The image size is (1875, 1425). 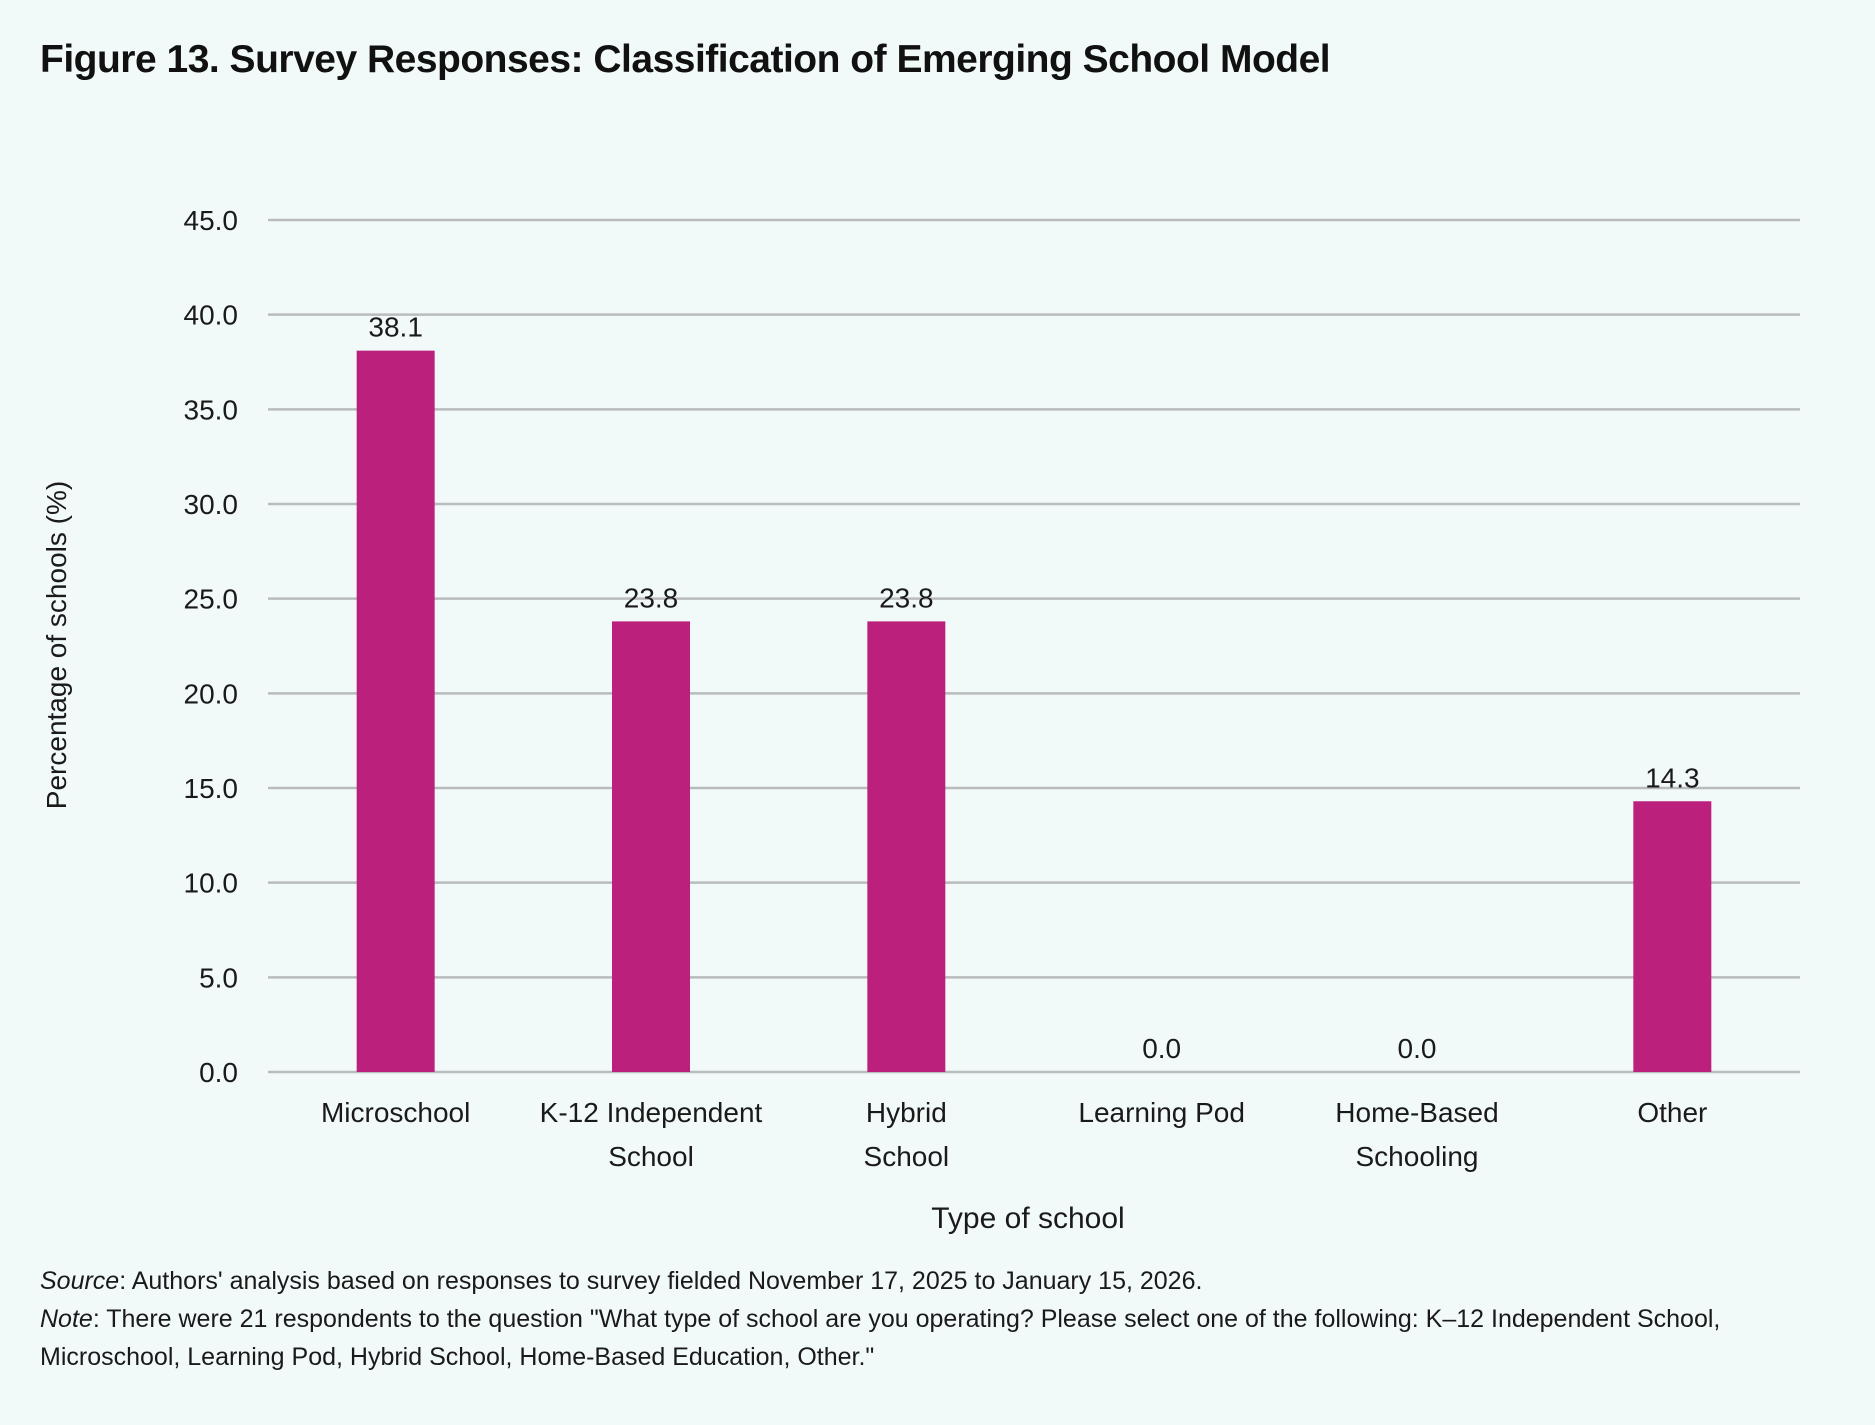 I want to click on source-label: Source, so click(x=80, y=1281).